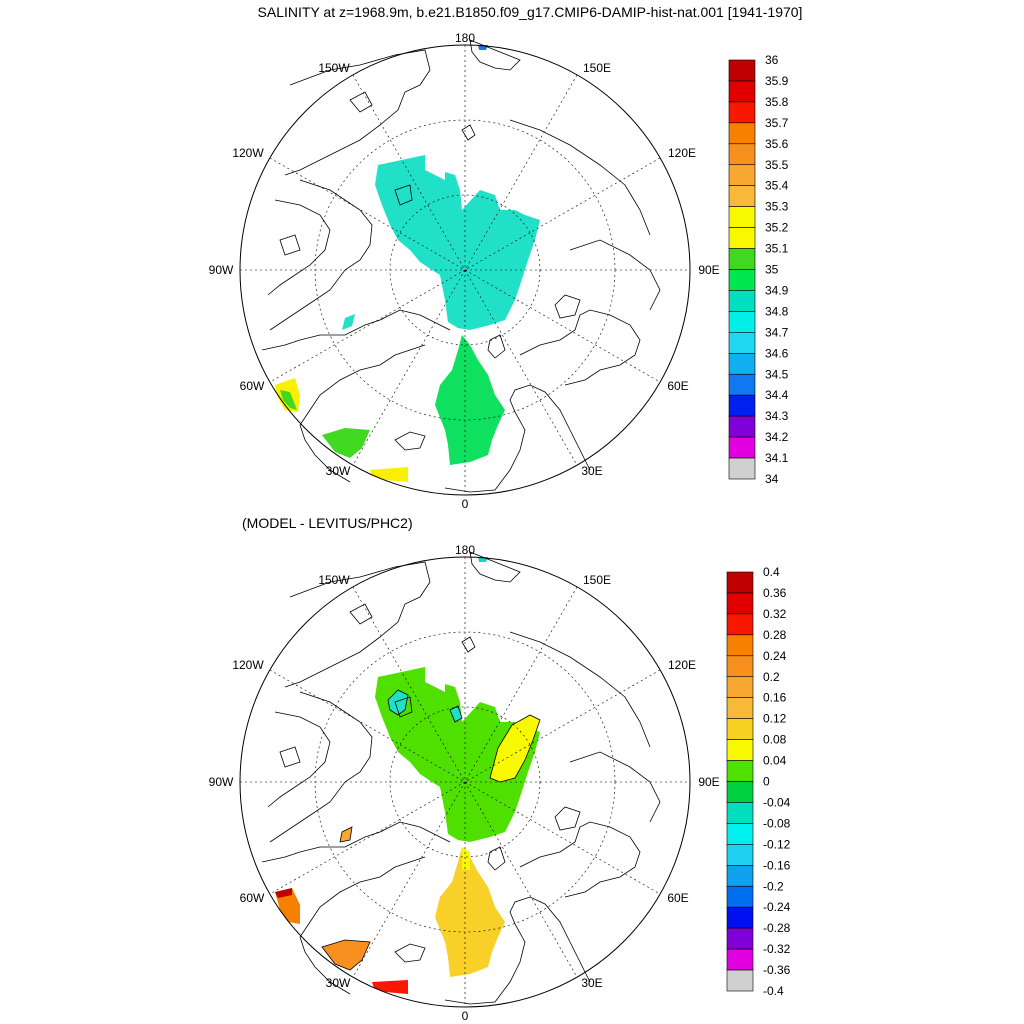 The width and height of the screenshot is (1024, 1024). Describe the element at coordinates (677, 898) in the screenshot. I see `bottom-lon-label: 60E` at that location.